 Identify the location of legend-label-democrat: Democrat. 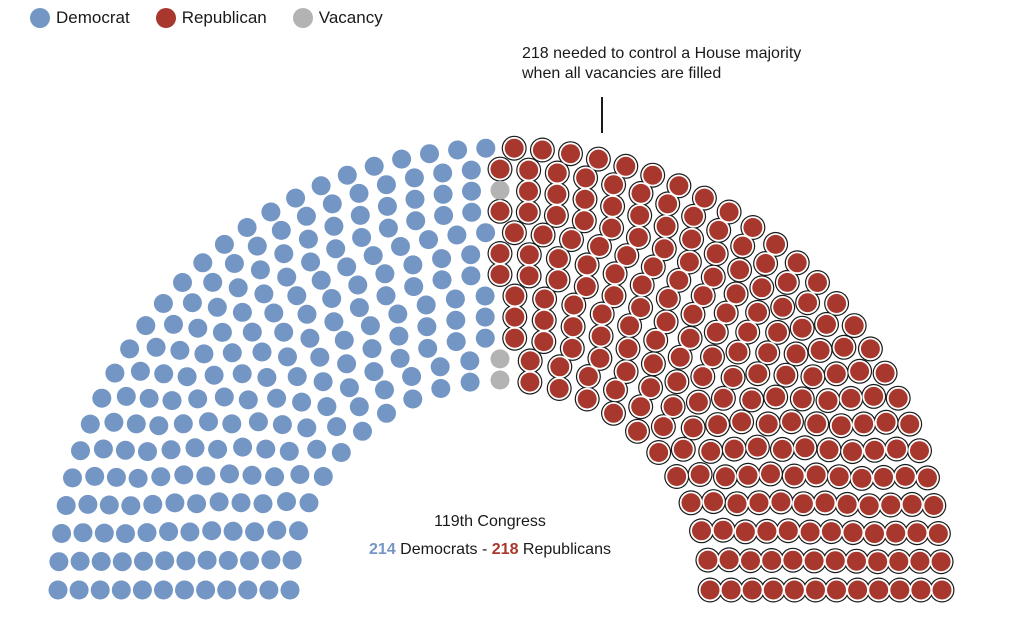
(93, 17).